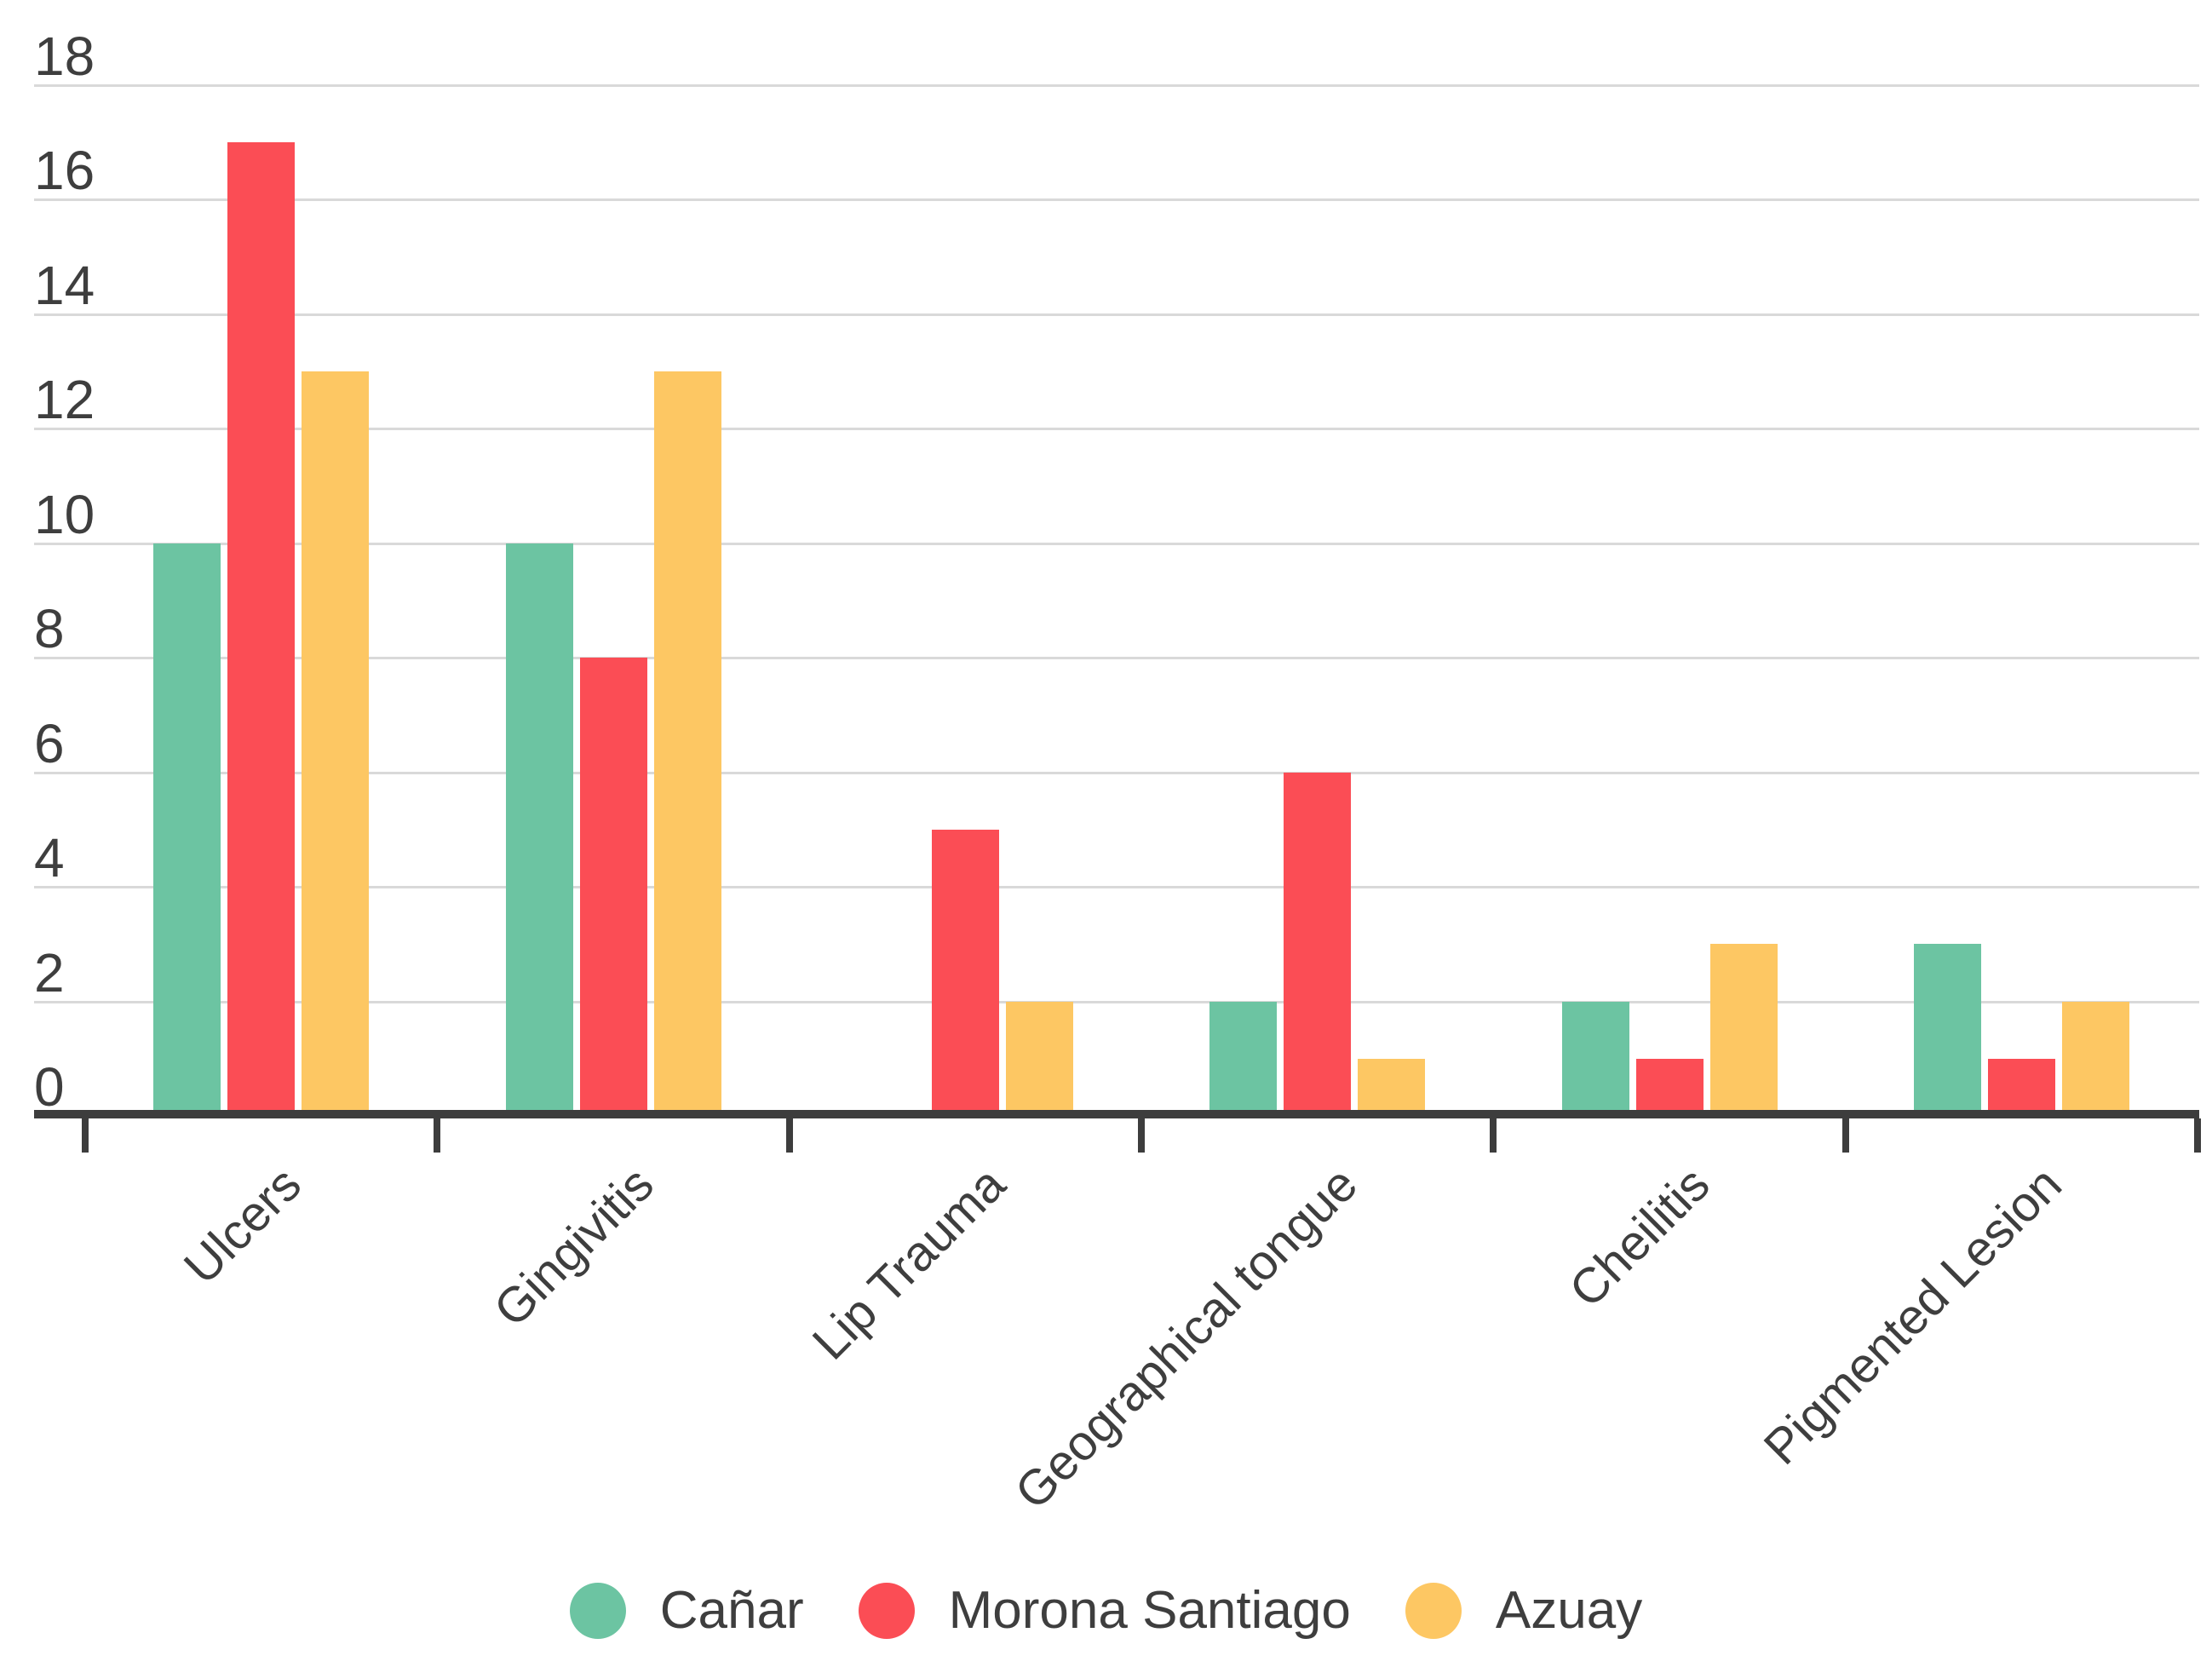 Image resolution: width=2212 pixels, height=1673 pixels. Describe the element at coordinates (49, 743) in the screenshot. I see `y-tick-label: 6` at that location.